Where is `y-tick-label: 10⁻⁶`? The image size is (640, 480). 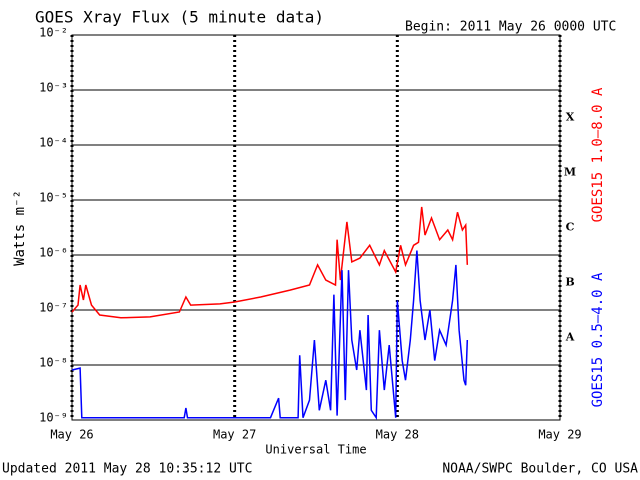 y-tick-label: 10⁻⁶ is located at coordinates (53, 253).